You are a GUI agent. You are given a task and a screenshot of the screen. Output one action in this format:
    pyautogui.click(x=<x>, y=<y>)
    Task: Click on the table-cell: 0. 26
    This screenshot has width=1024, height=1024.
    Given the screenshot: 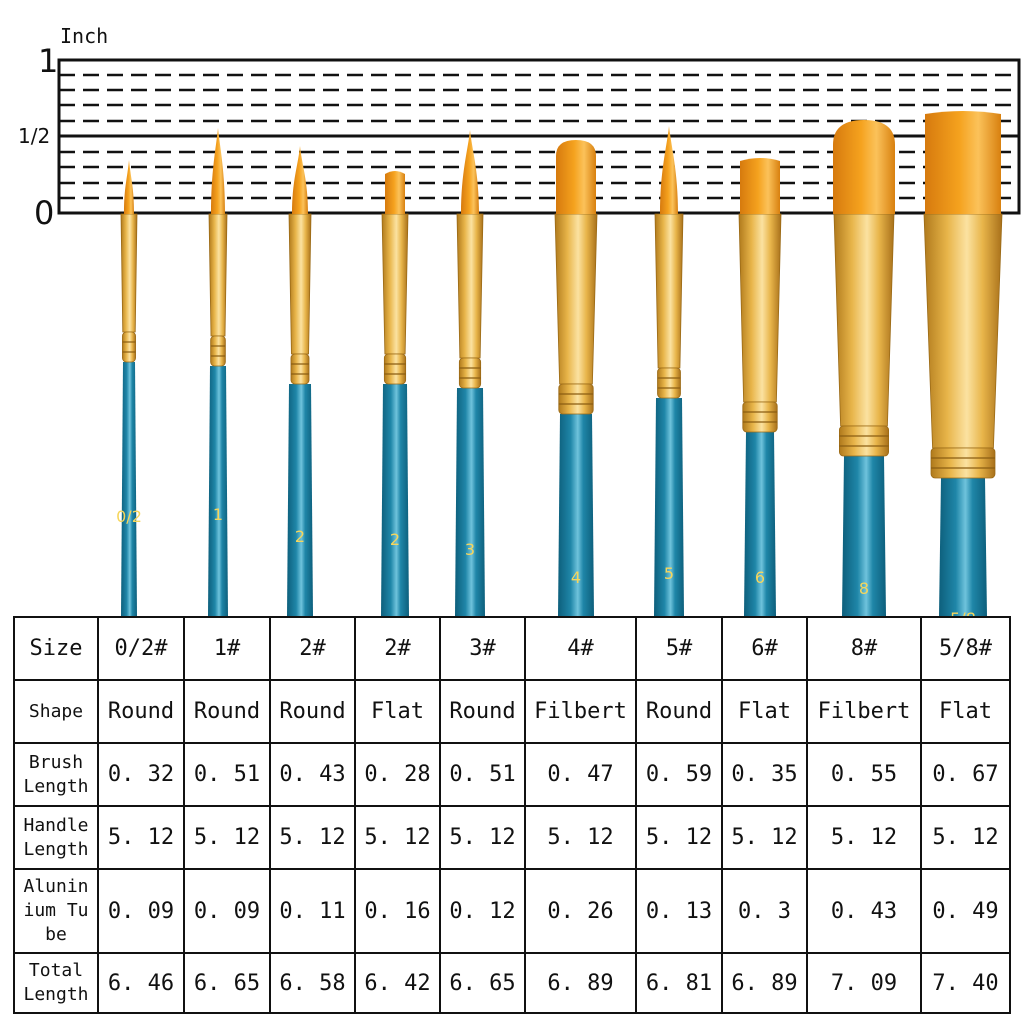 What is the action you would take?
    pyautogui.click(x=580, y=911)
    